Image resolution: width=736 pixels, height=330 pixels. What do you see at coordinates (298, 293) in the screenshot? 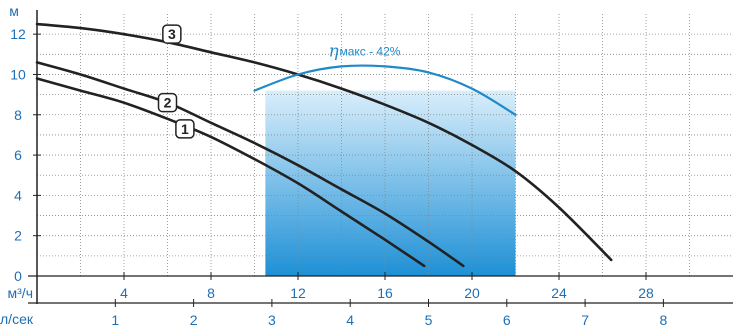
I see `x-tick-label: 12` at bounding box center [298, 293].